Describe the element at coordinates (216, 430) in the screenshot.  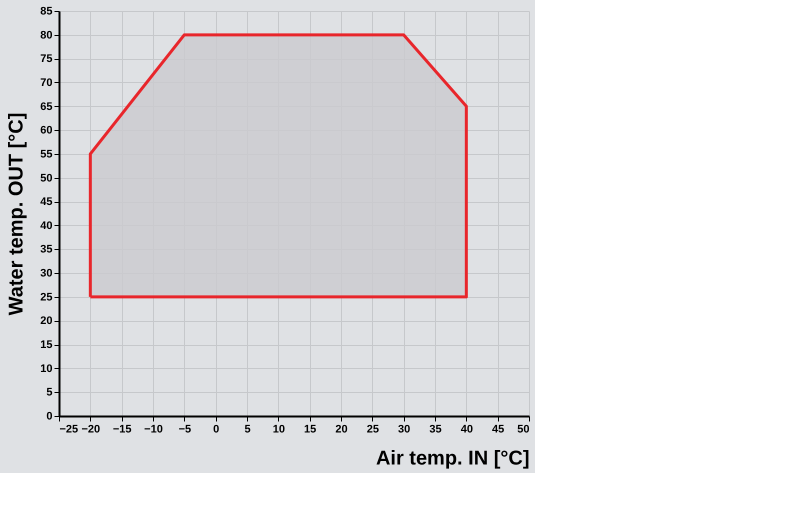
I see `x-tick-label: 0` at that location.